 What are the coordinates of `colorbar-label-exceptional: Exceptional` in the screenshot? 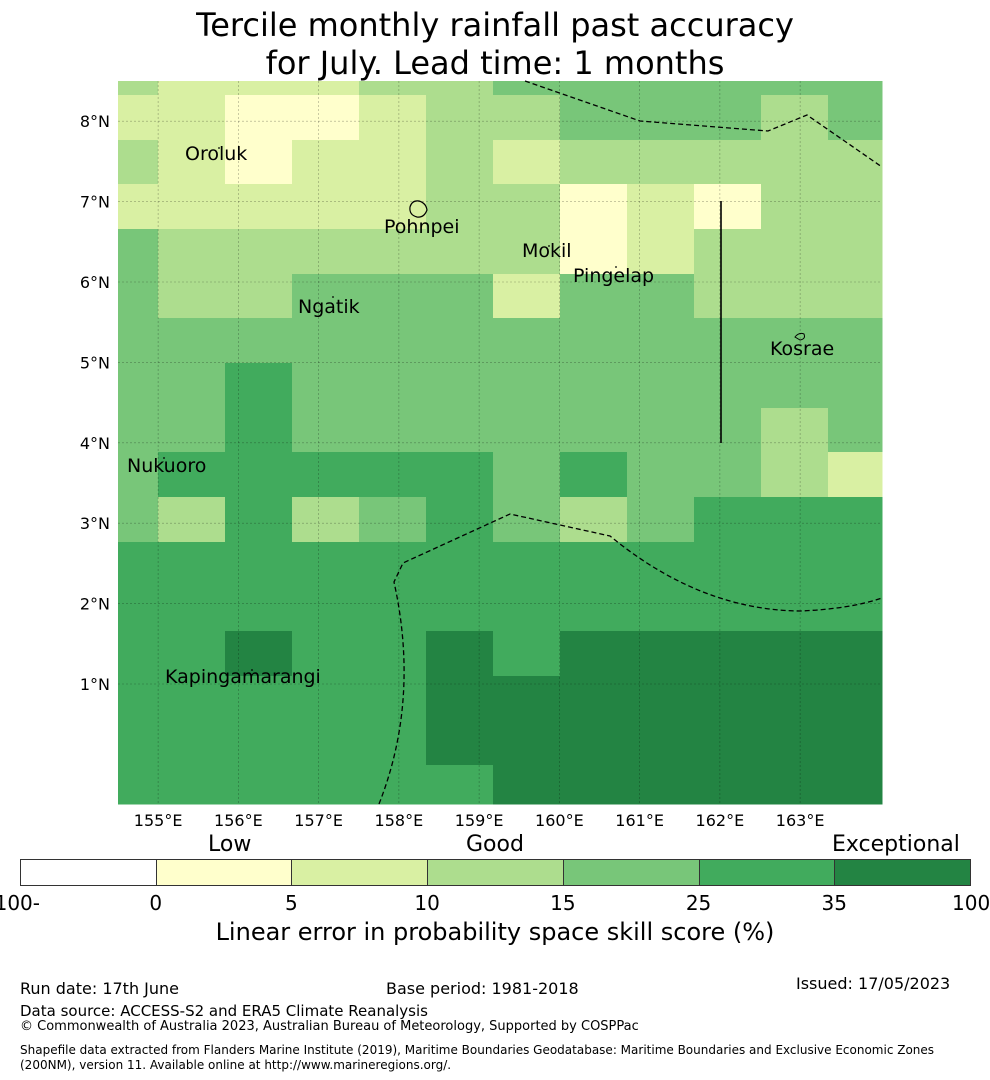 It's located at (896, 844).